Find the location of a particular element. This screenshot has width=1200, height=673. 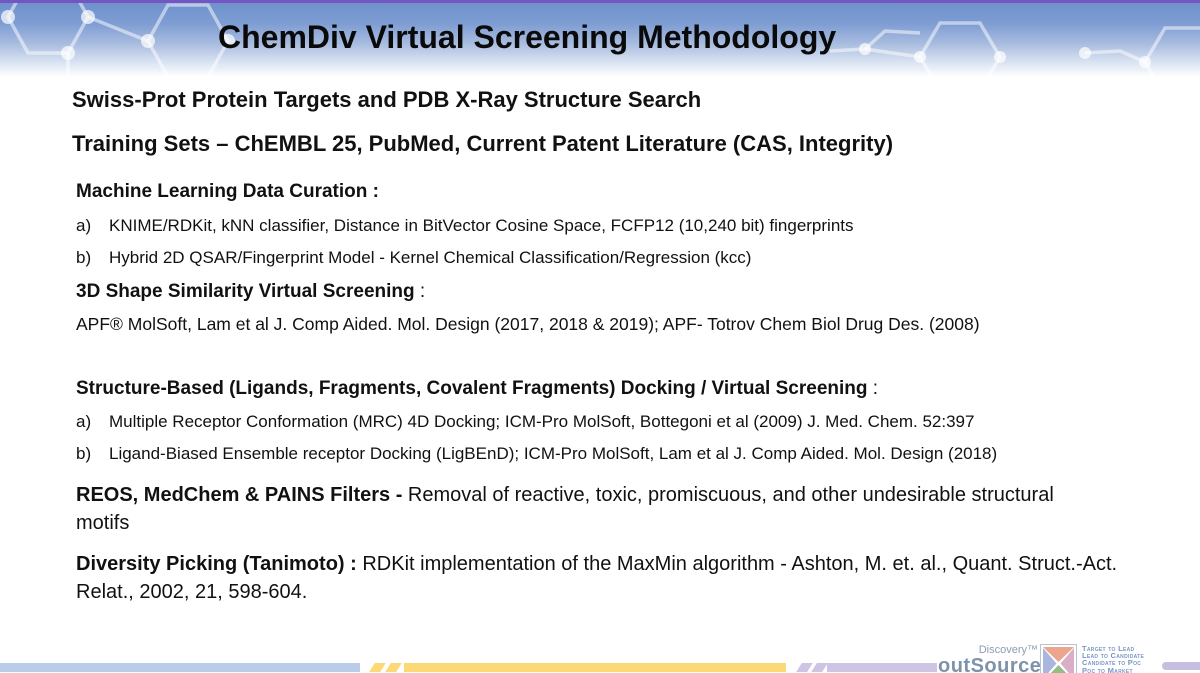

stage-line-3: Candidate to Poc is located at coordinates (1112, 663).